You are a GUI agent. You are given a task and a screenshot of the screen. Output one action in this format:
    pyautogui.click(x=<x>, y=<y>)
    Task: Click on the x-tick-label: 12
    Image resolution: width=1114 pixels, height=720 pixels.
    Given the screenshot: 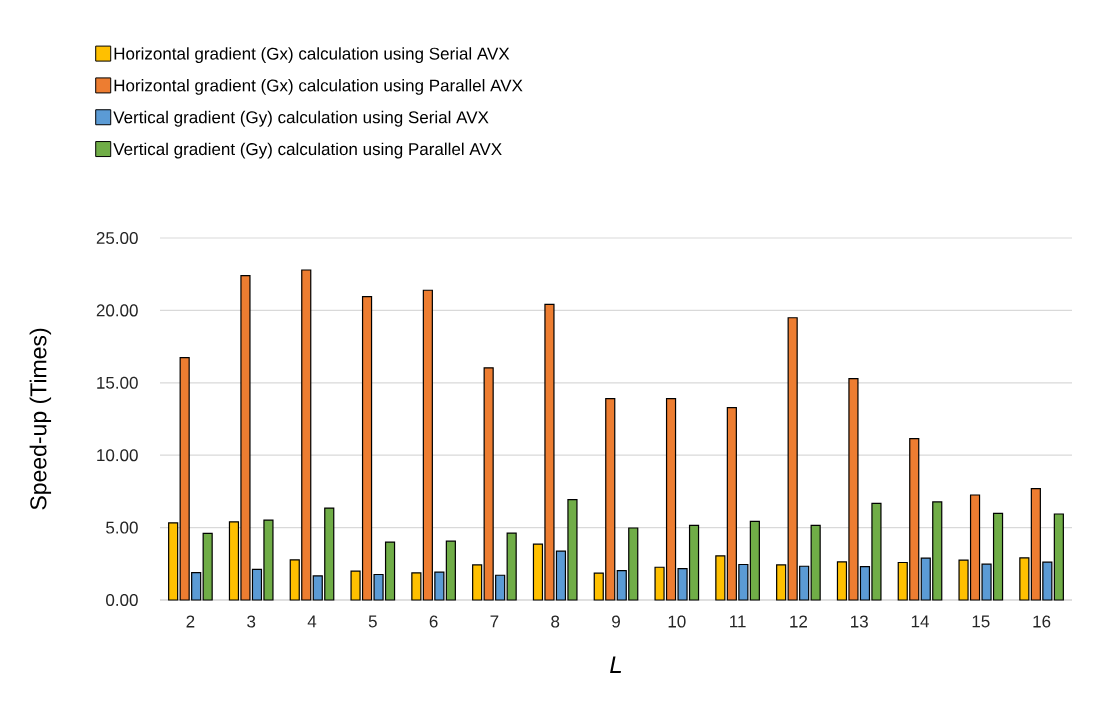 What is the action you would take?
    pyautogui.click(x=798, y=621)
    